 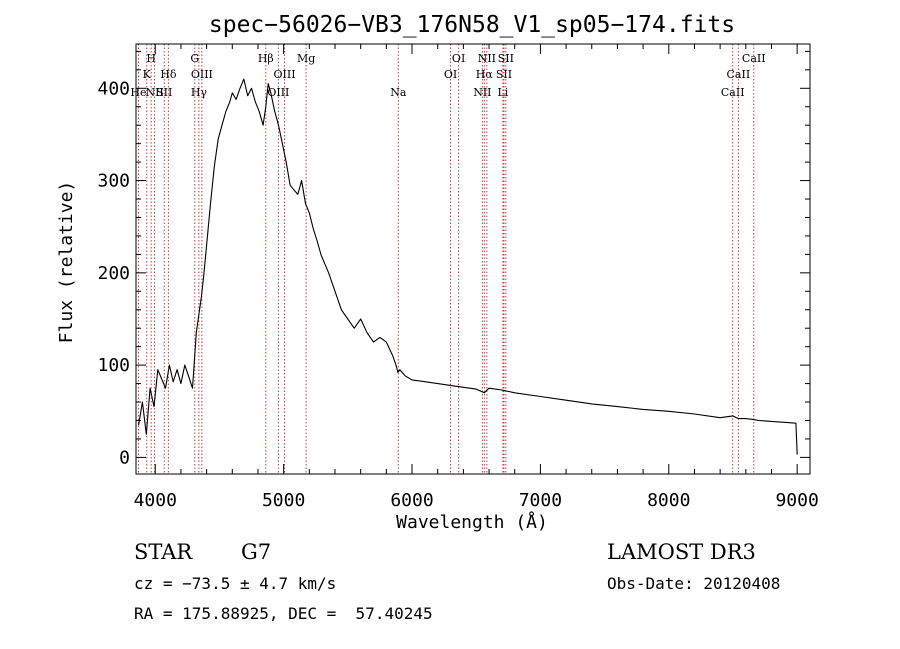 I want to click on y-tick-label-2: 200, so click(x=113, y=273).